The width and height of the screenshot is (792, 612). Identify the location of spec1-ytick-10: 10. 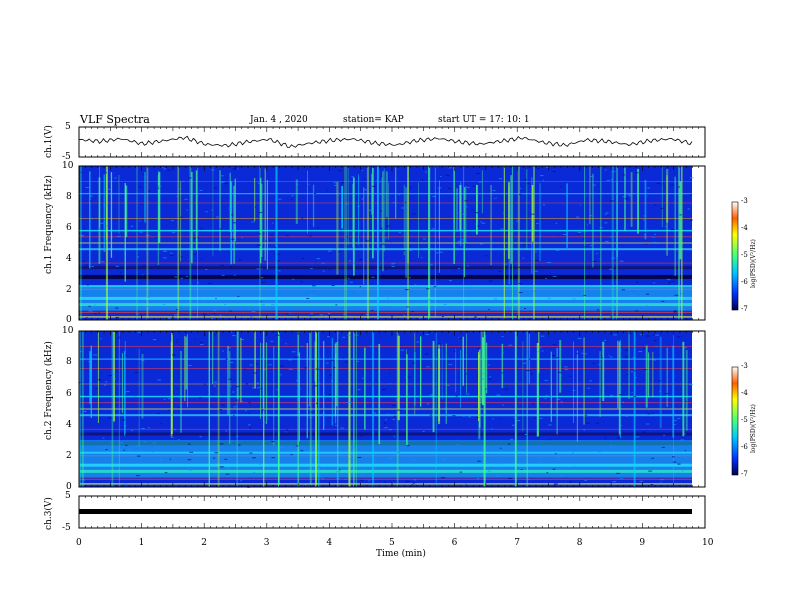
(68, 166).